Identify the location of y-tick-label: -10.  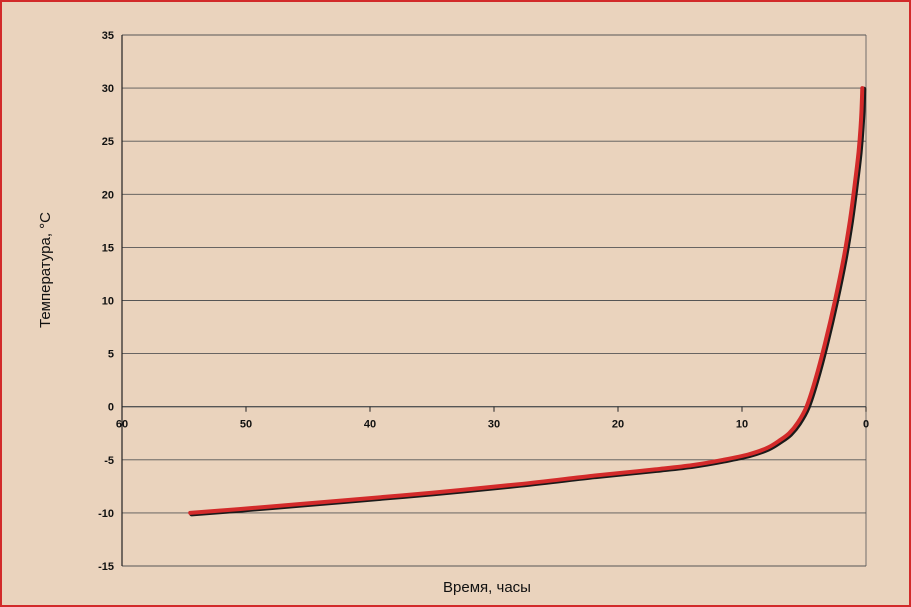
(106, 514).